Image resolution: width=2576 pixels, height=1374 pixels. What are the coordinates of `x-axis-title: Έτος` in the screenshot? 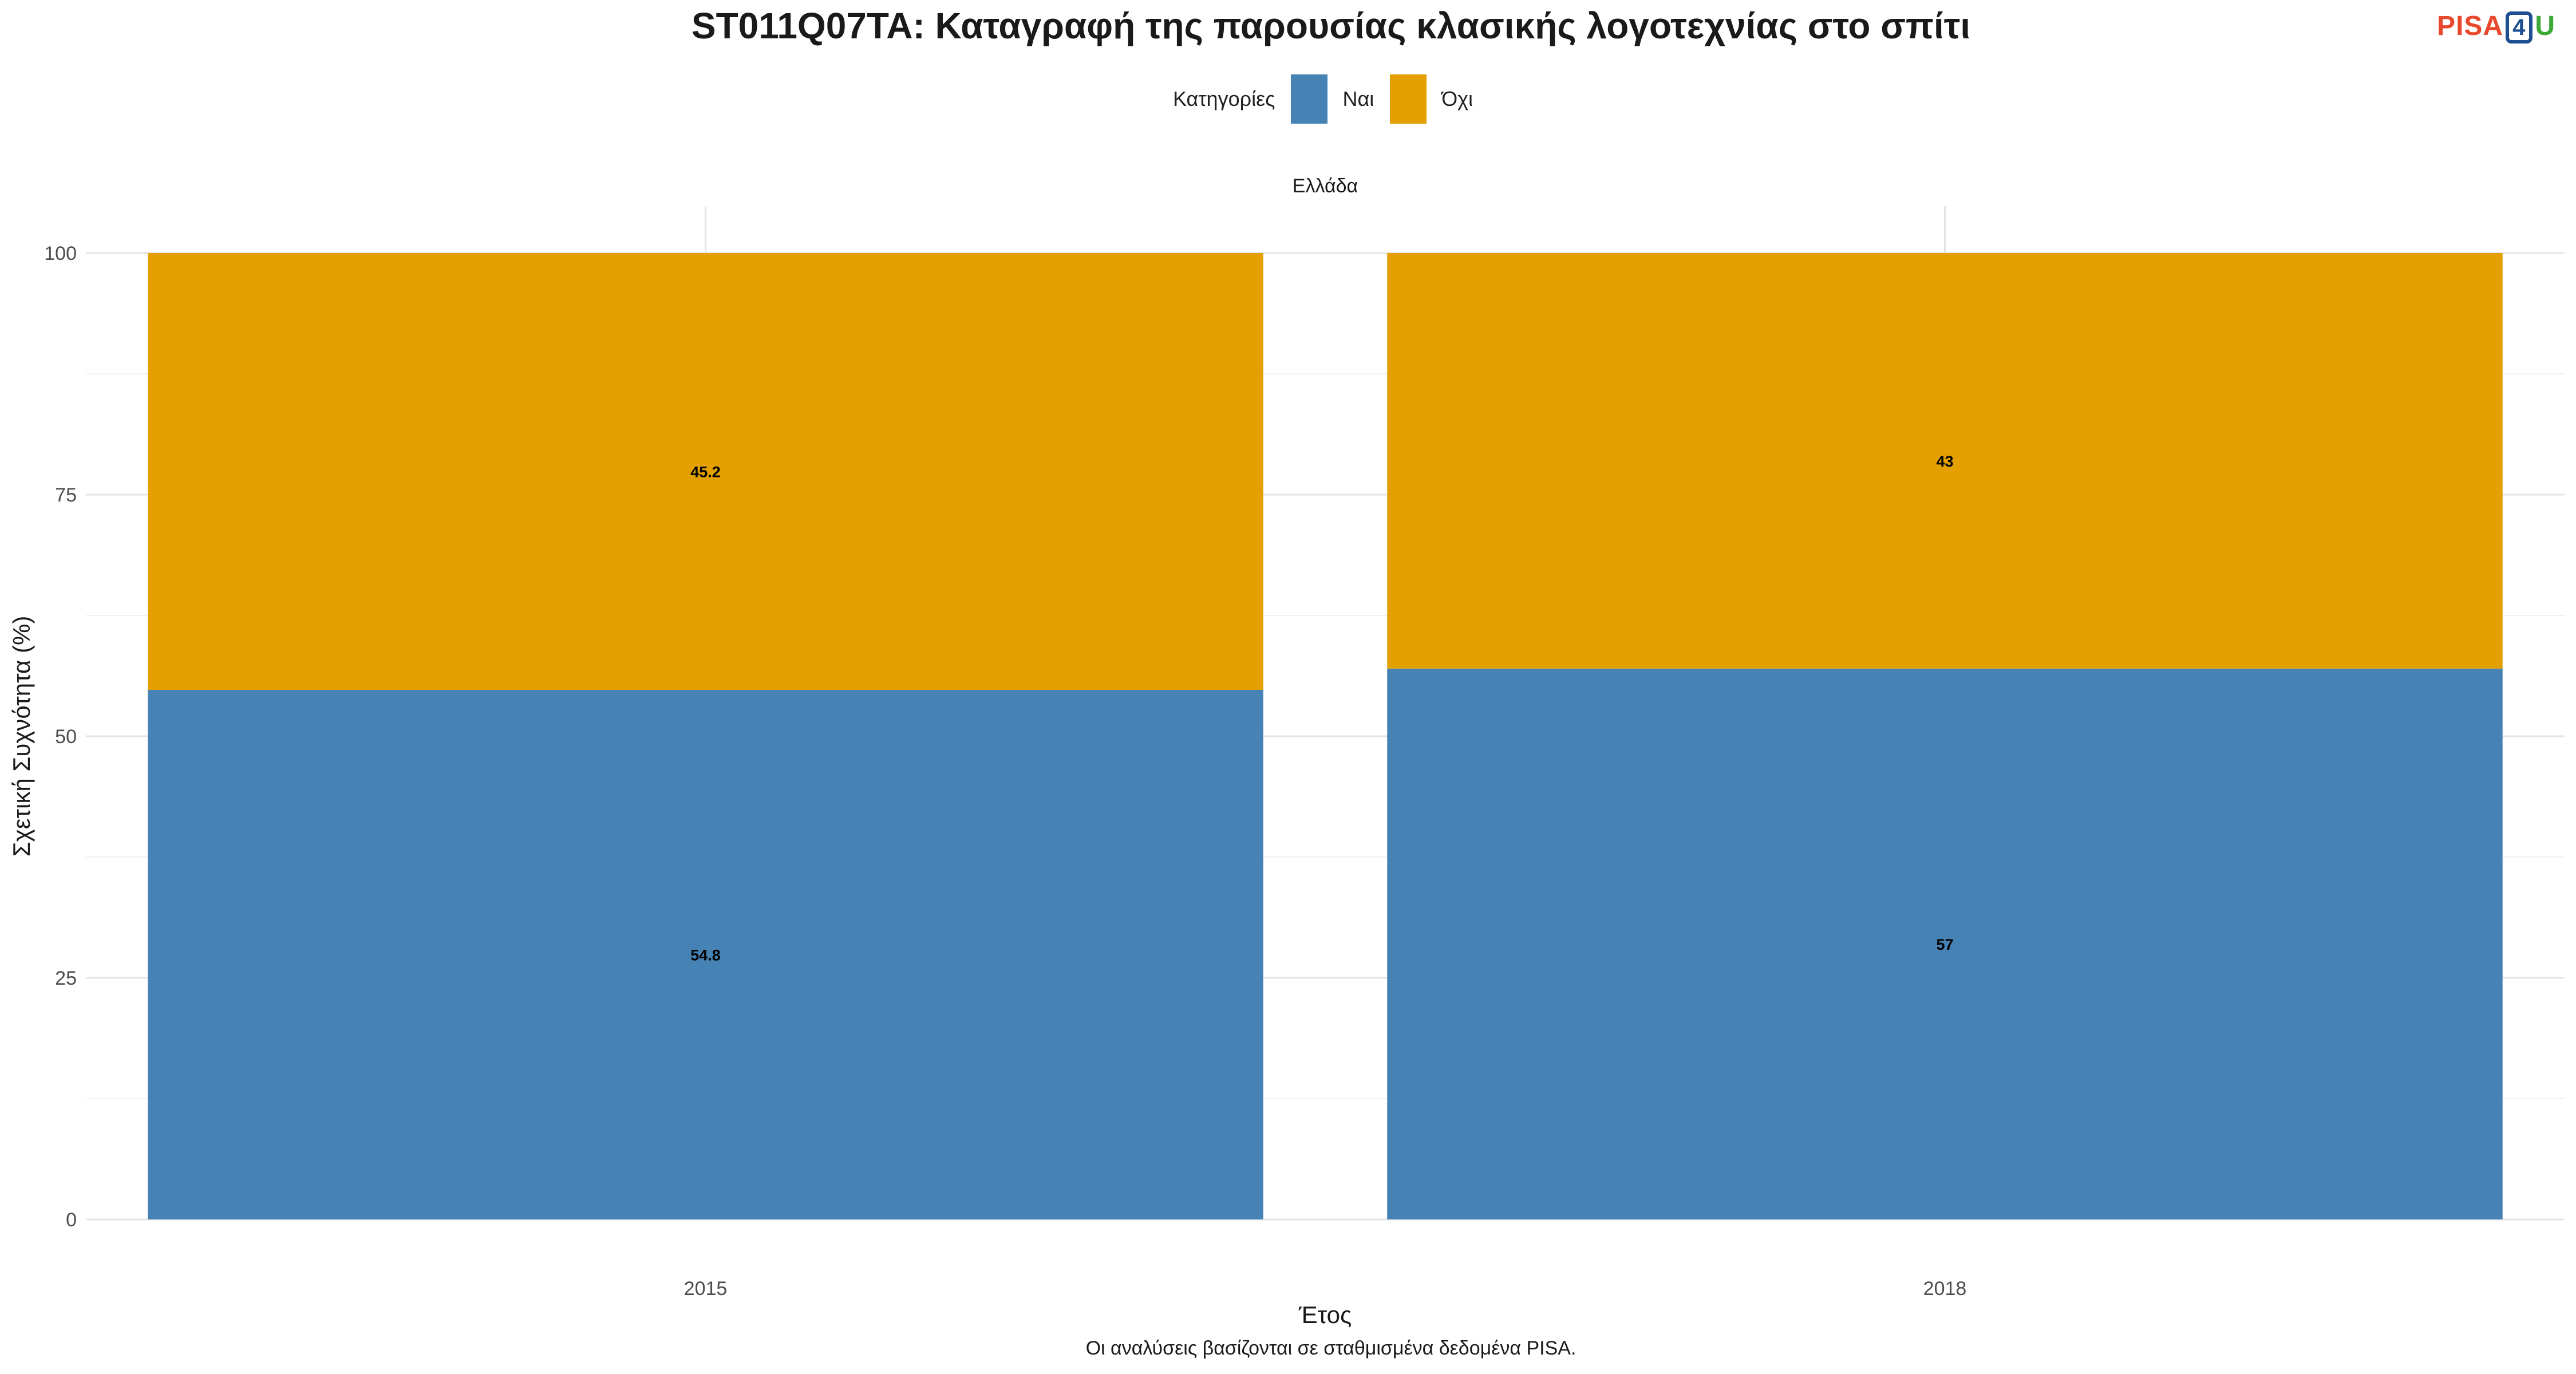 It's located at (1325, 1315).